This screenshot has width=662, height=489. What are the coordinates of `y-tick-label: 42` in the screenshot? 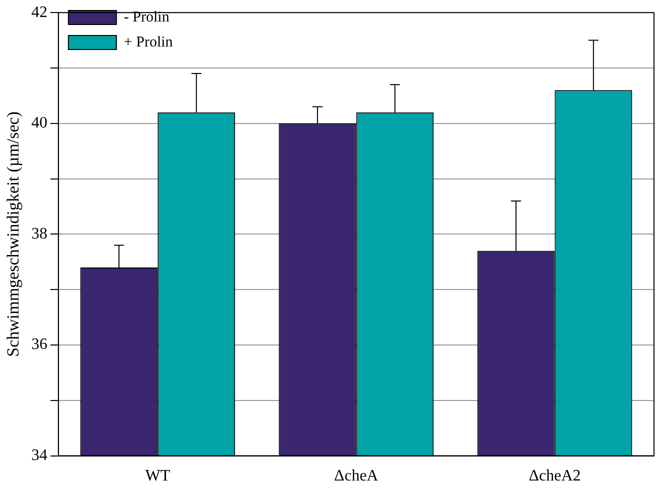 It's located at (39, 12).